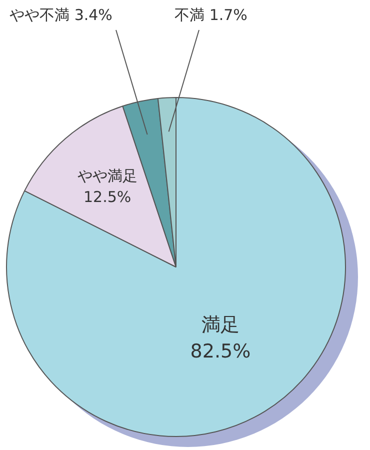 This screenshot has height=450, width=370. I want to click on slice-label: やや満足, so click(107, 175).